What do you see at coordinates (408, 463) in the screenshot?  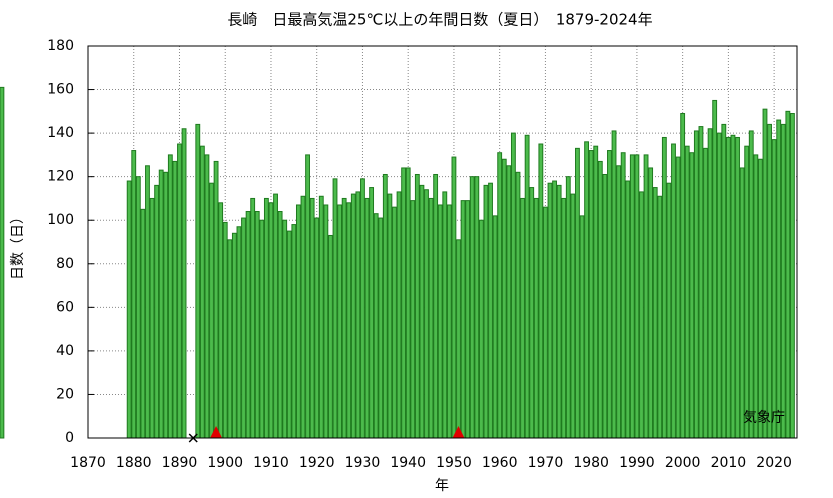 I see `x-tick-label: 1940` at bounding box center [408, 463].